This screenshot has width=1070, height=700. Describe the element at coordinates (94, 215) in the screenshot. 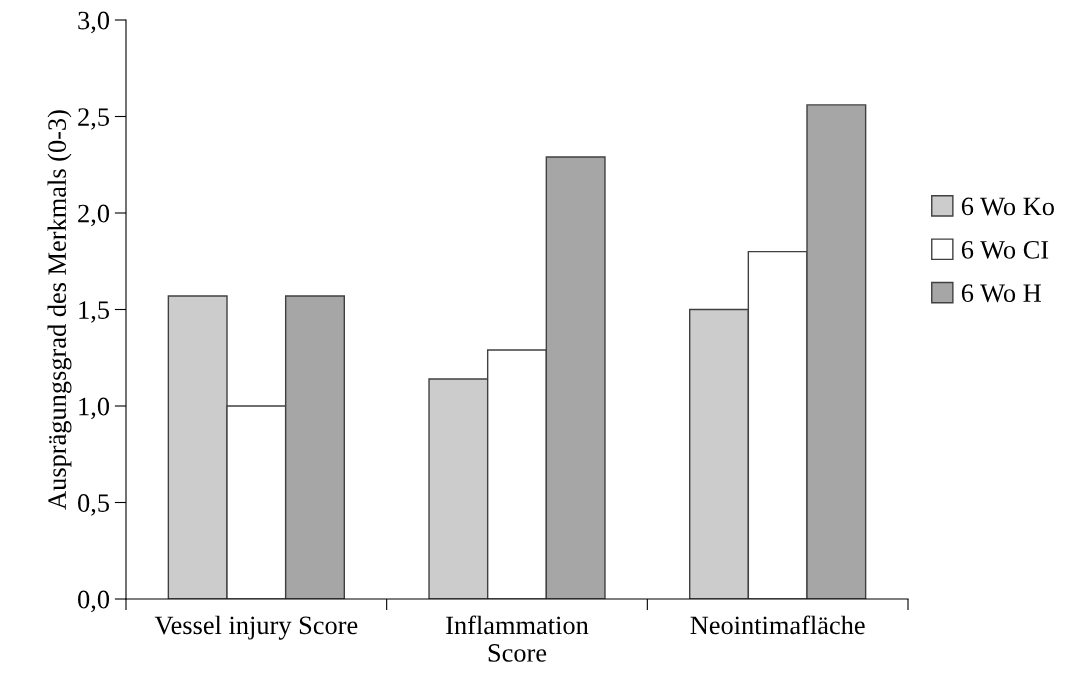

I see `y-tick-label: 2,0` at that location.